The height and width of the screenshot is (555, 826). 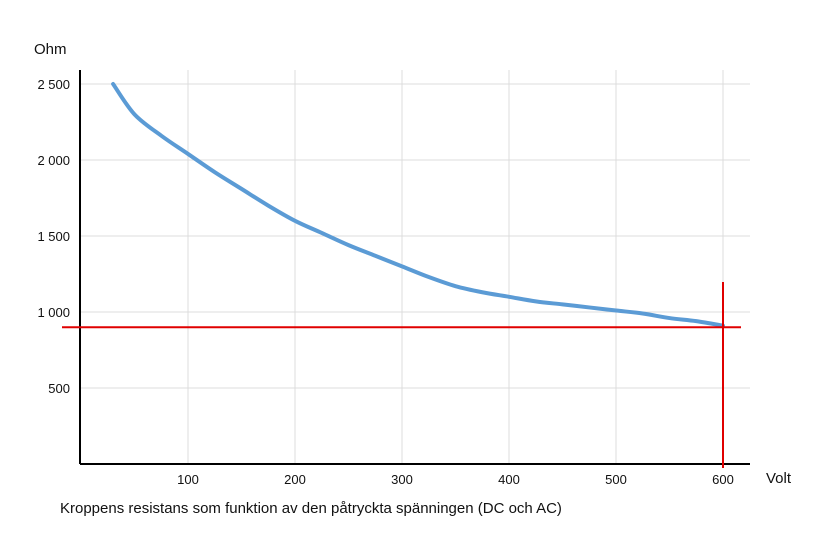 I want to click on y-tick-label: 1 500, so click(x=53, y=236).